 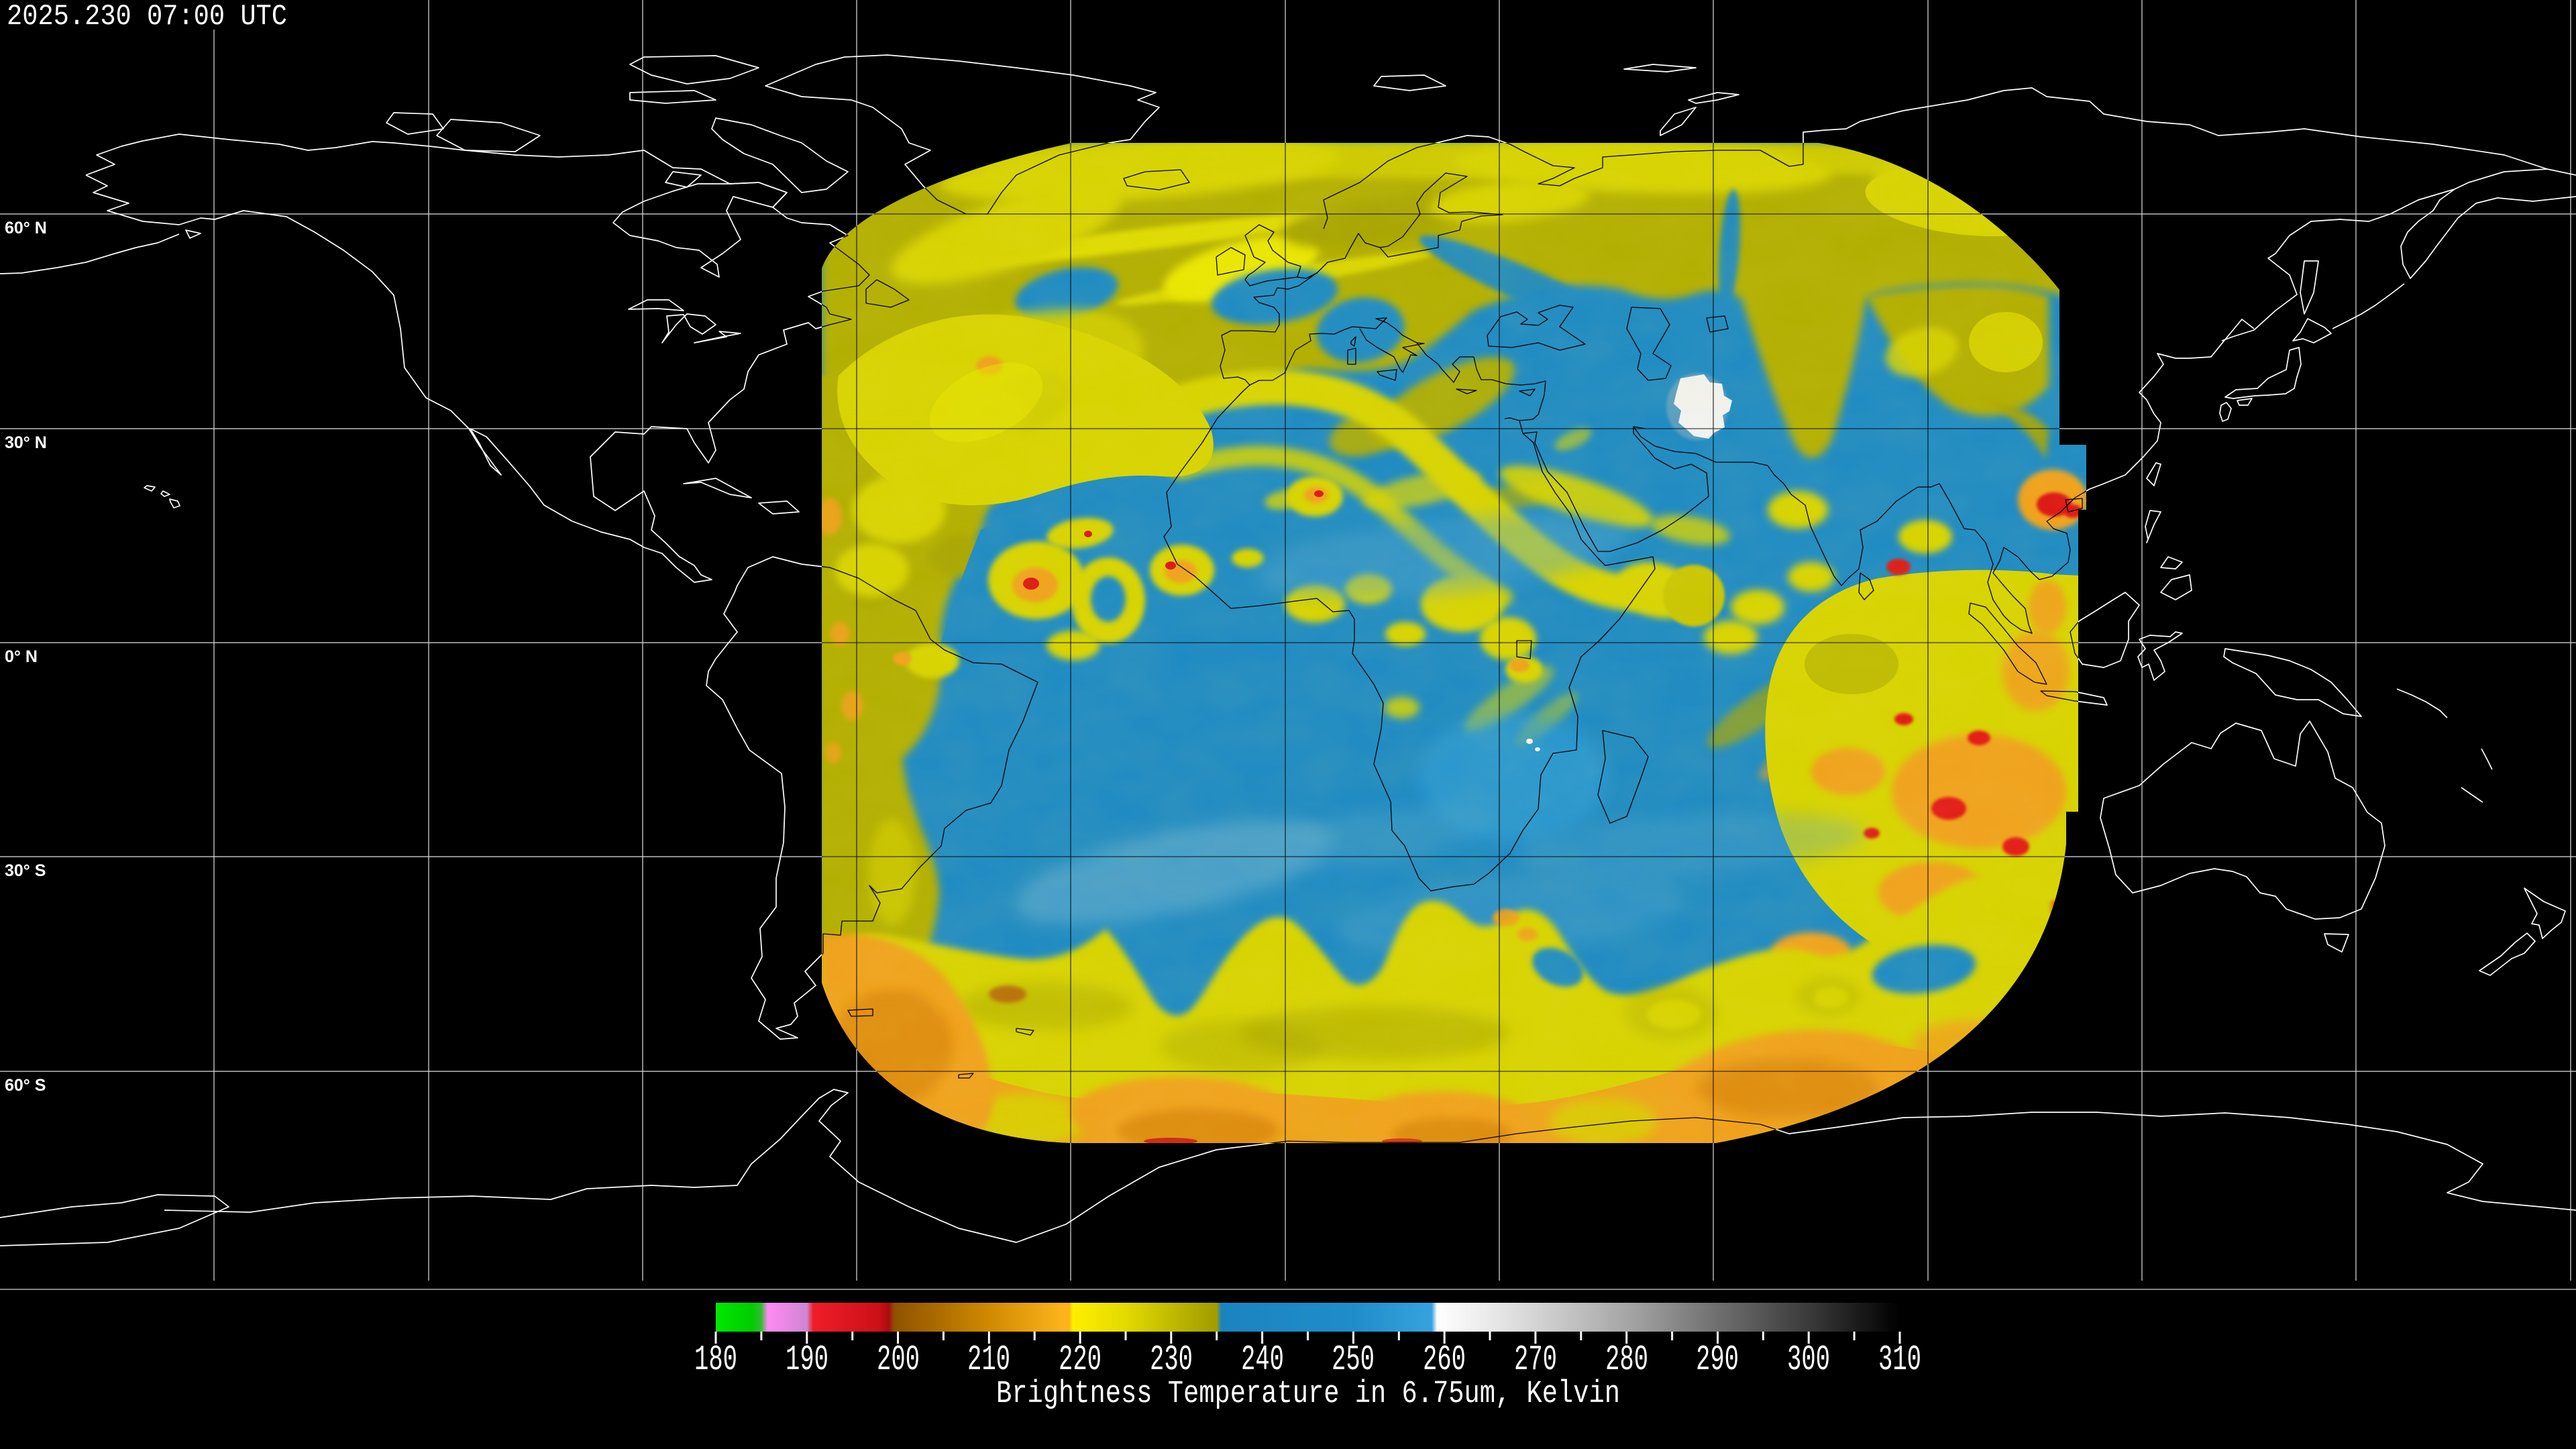 I want to click on svg-text: 290, so click(x=1717, y=1360).